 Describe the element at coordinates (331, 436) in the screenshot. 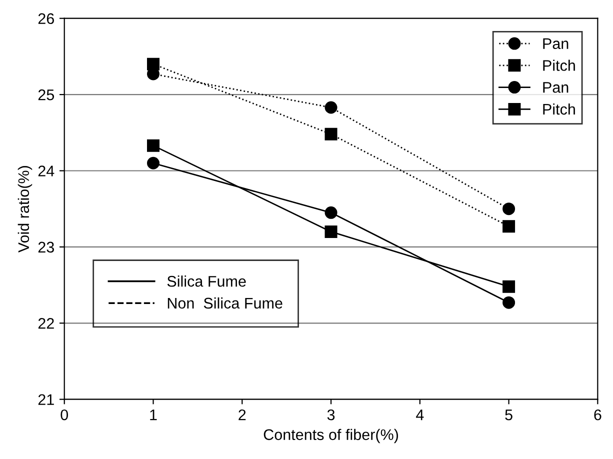

I see `x-axis-title: Contents of fiber(%)` at that location.